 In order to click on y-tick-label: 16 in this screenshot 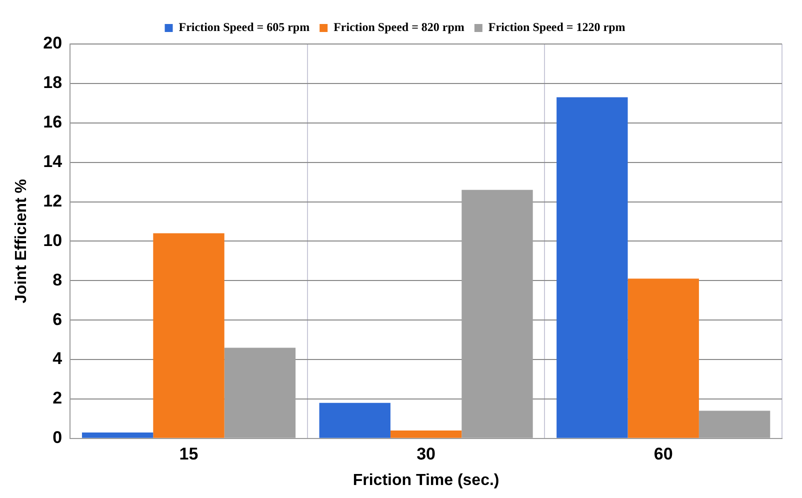, I will do `click(52, 122)`.